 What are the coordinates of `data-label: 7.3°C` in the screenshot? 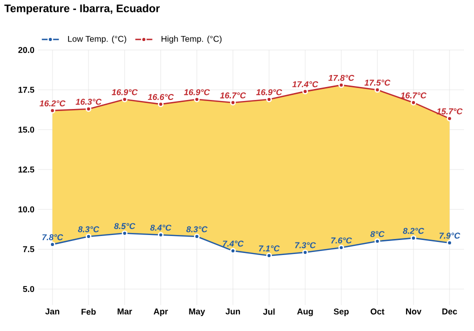 It's located at (305, 245).